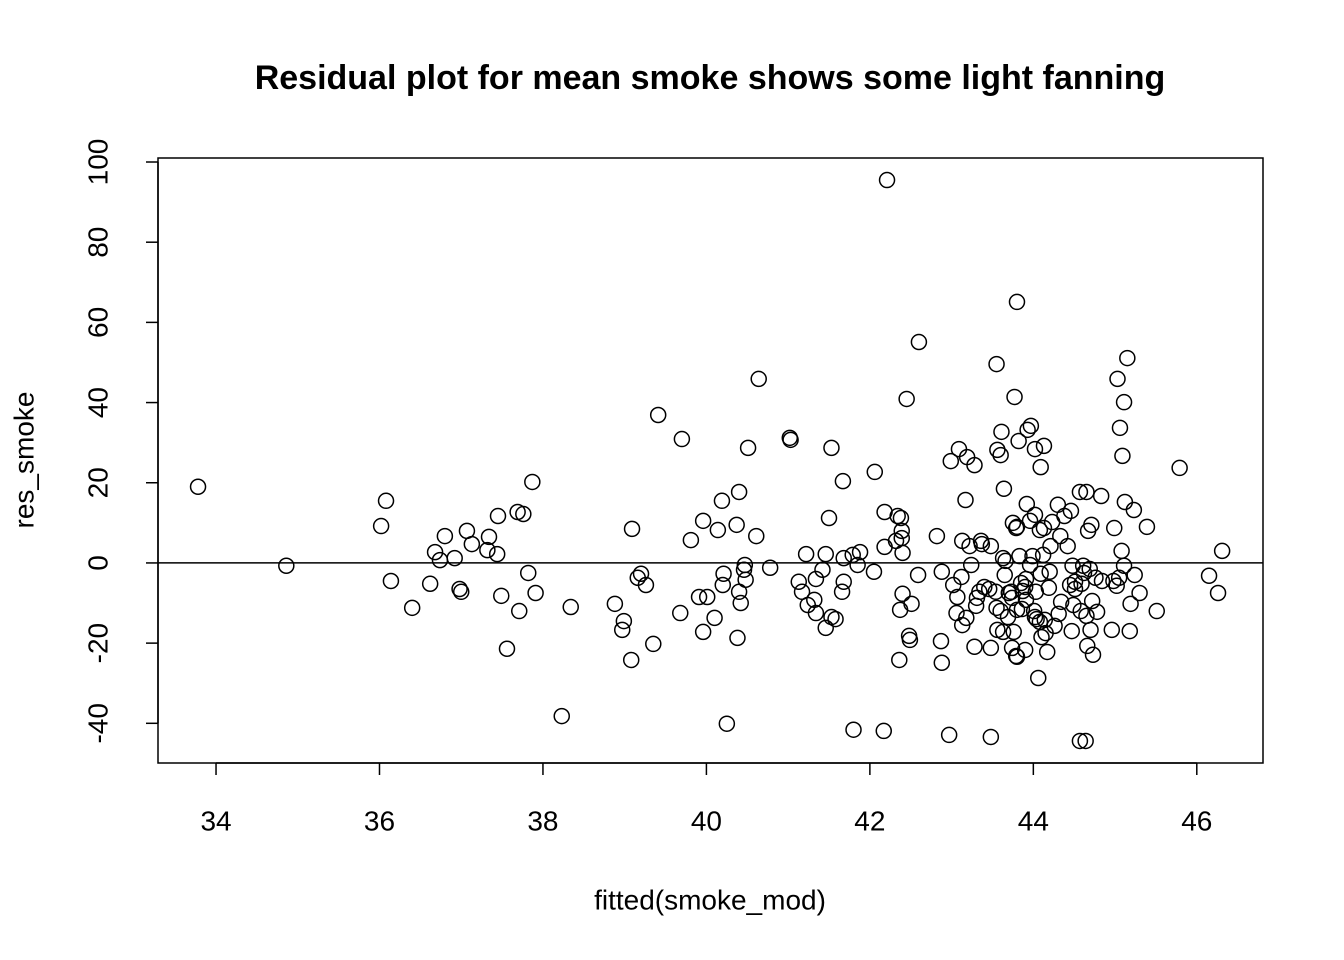 The width and height of the screenshot is (1344, 960). Describe the element at coordinates (97, 162) in the screenshot. I see `y-tick-label: 100` at that location.